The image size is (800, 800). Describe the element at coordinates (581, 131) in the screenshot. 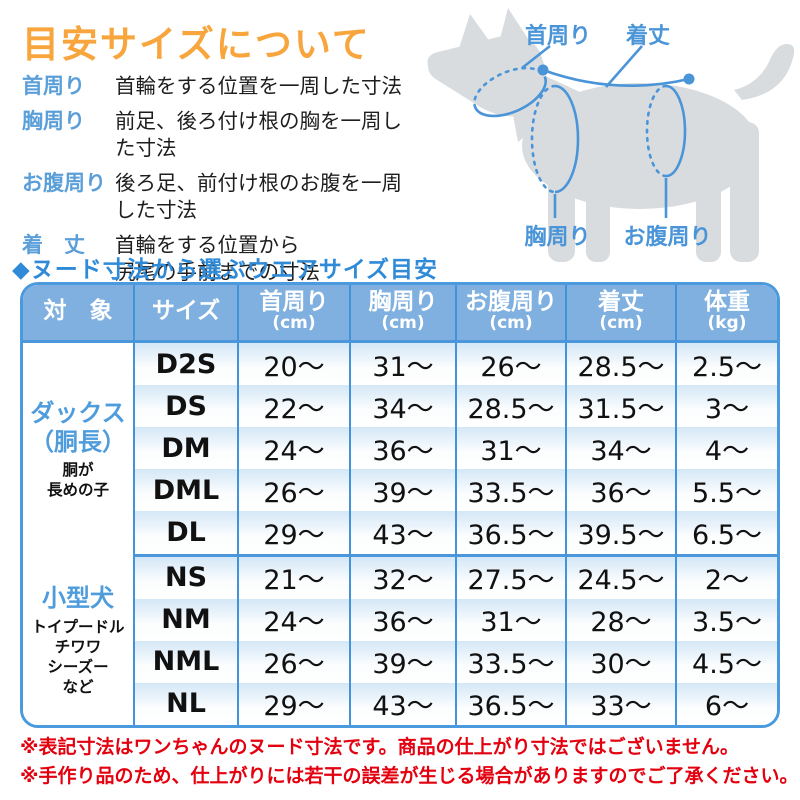

I see `measurement-lines` at that location.